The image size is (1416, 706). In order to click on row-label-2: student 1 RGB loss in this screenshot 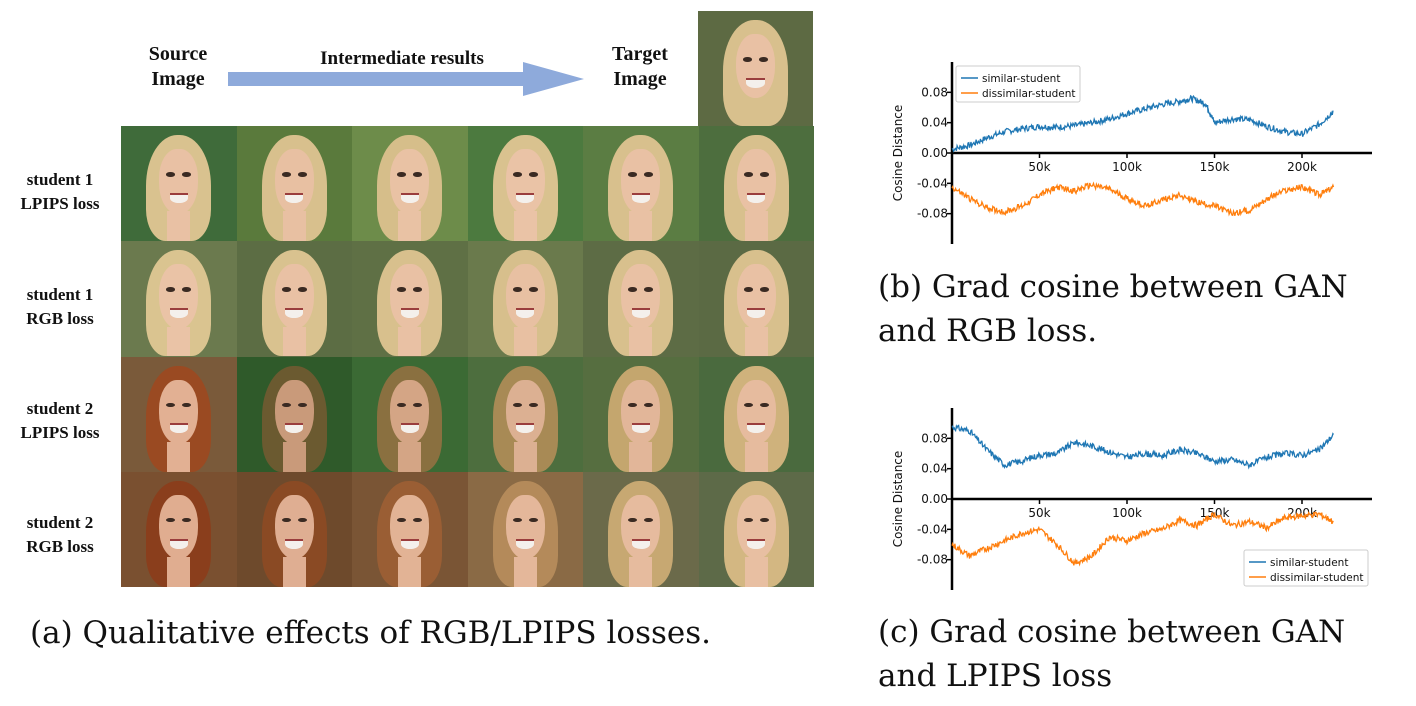, I will do `click(60, 306)`.